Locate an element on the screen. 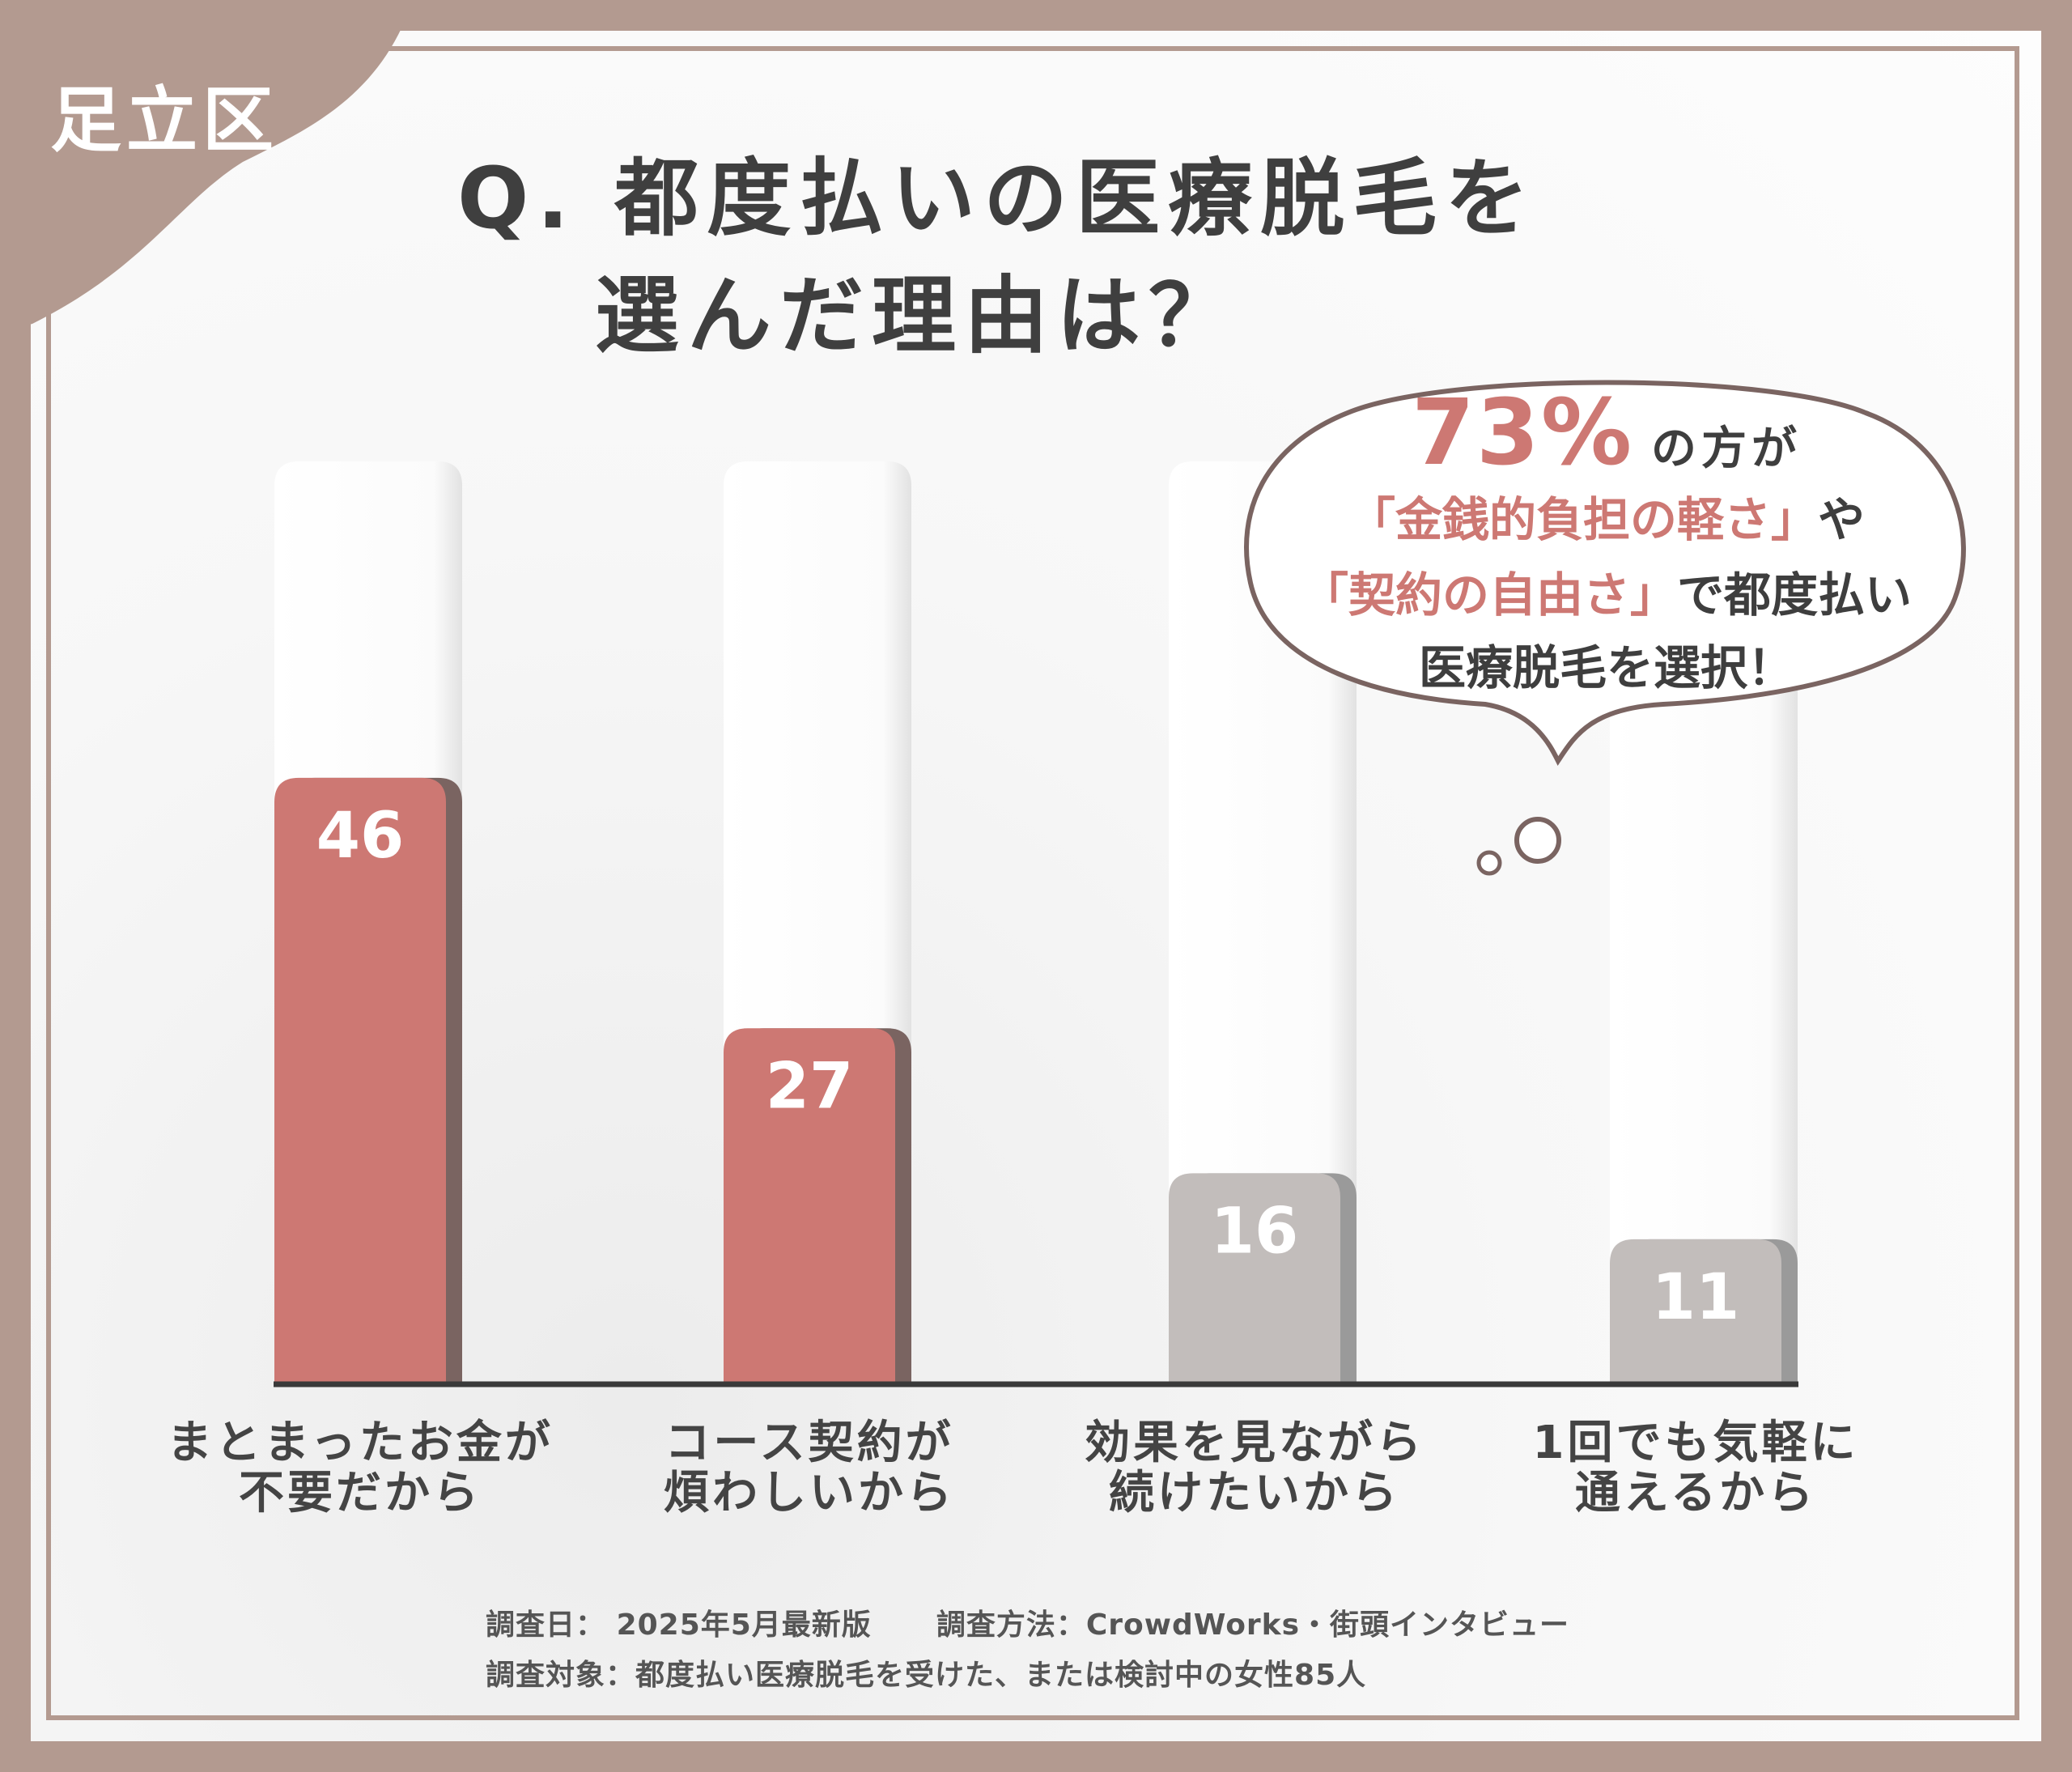 The image size is (2072, 1772). category-label-3-line-2: 続けたいから is located at coordinates (1254, 1493).